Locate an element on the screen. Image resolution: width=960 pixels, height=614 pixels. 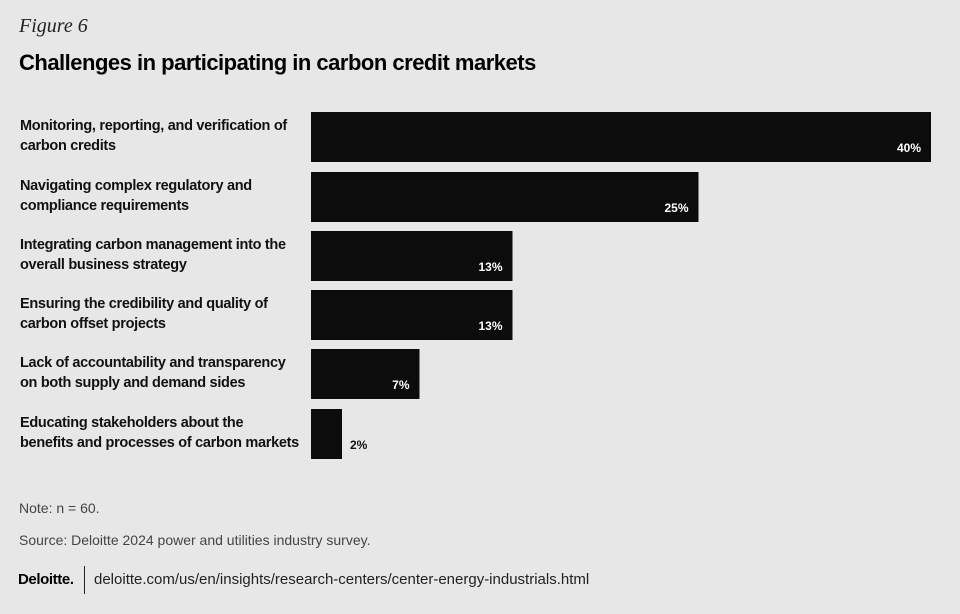
deloitte-logo: Deloitte. is located at coordinates (46, 579).